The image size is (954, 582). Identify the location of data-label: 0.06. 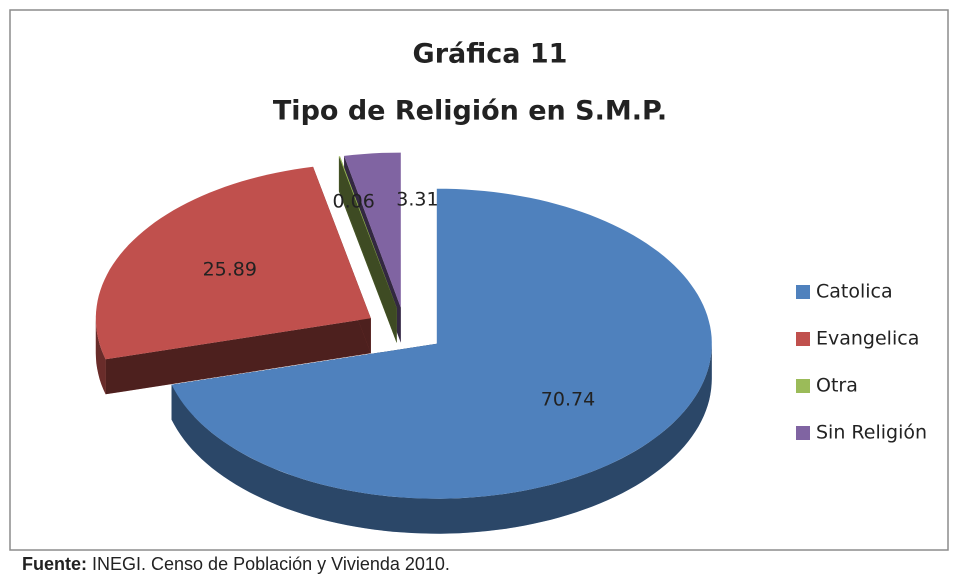
(354, 202).